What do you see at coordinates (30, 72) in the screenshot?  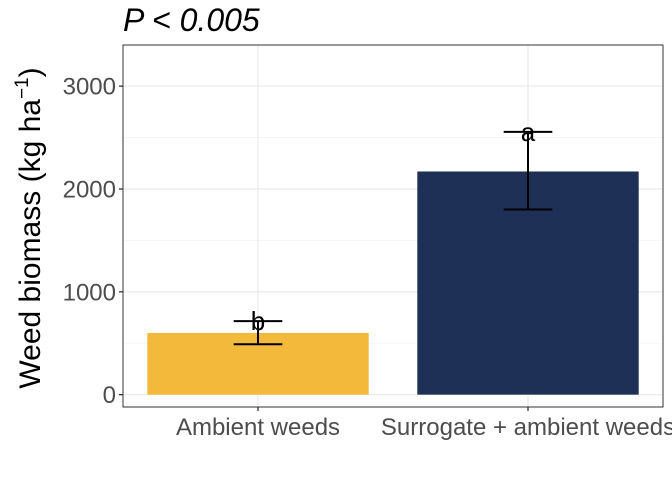 I see `y-axis-title-close: )` at bounding box center [30, 72].